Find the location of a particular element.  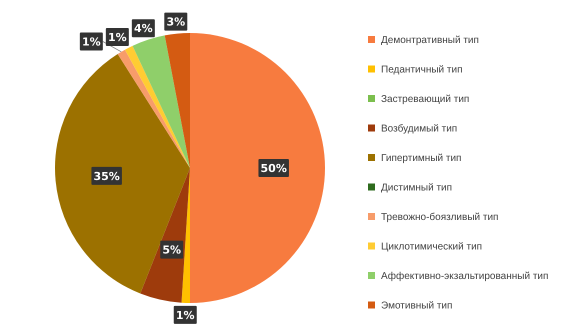

data-label: 3% is located at coordinates (176, 22).